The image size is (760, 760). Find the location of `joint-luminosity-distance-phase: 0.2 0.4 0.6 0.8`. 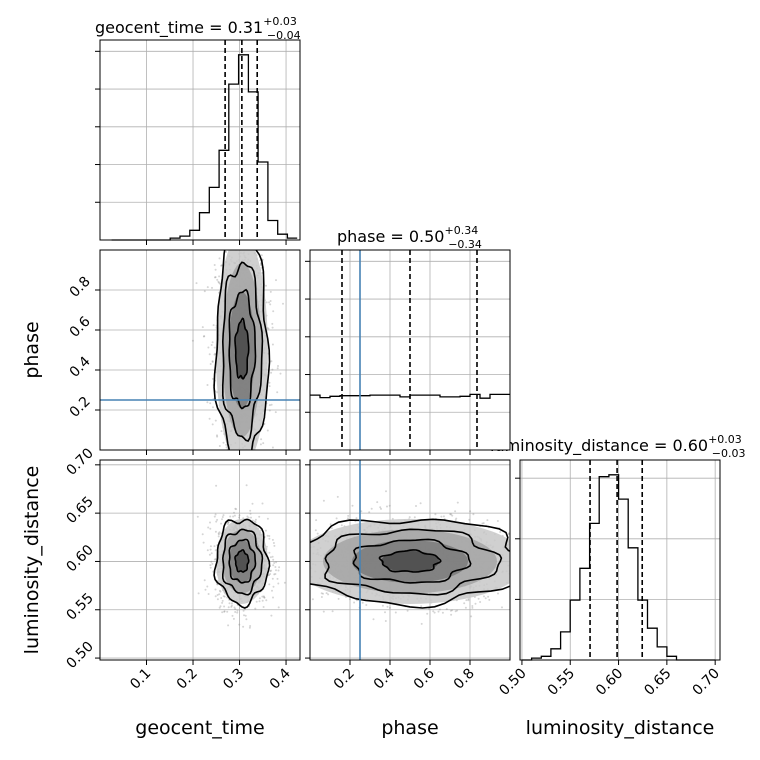

joint-luminosity-distance-phase: 0.2 0.4 0.6 0.8 is located at coordinates (408, 576).